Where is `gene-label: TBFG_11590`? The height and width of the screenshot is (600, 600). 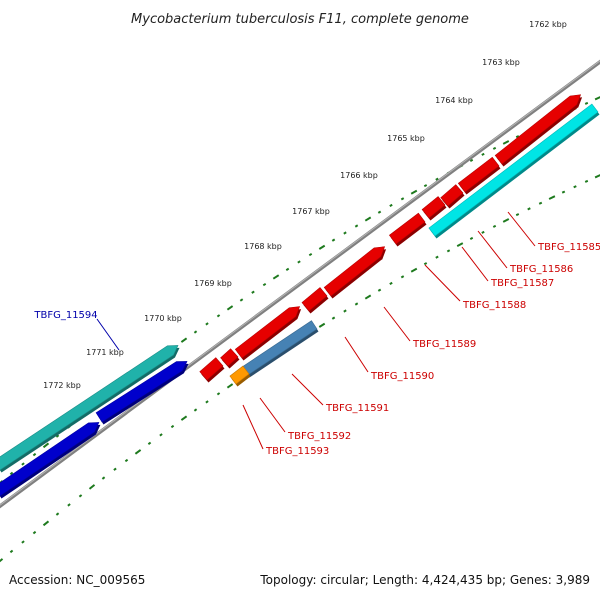
gene-label: TBFG_11590 is located at coordinates (402, 376).